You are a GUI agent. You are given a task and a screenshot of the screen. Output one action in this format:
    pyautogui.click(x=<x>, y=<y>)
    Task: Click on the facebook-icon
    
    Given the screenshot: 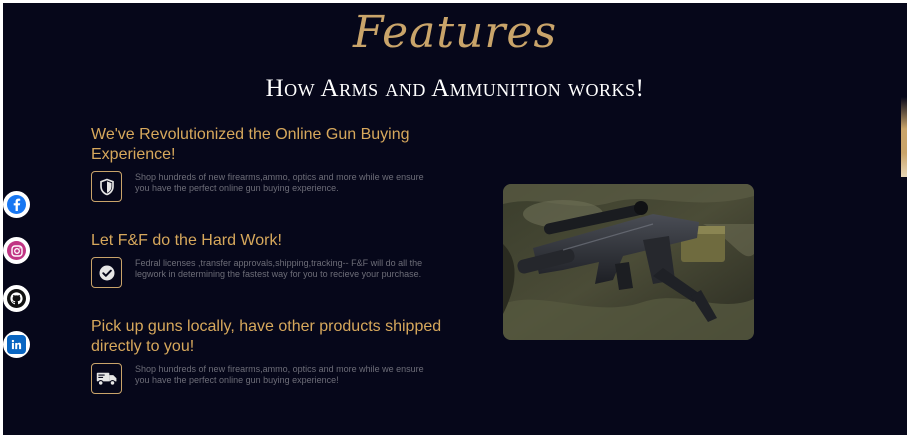 What is the action you would take?
    pyautogui.click(x=16, y=204)
    